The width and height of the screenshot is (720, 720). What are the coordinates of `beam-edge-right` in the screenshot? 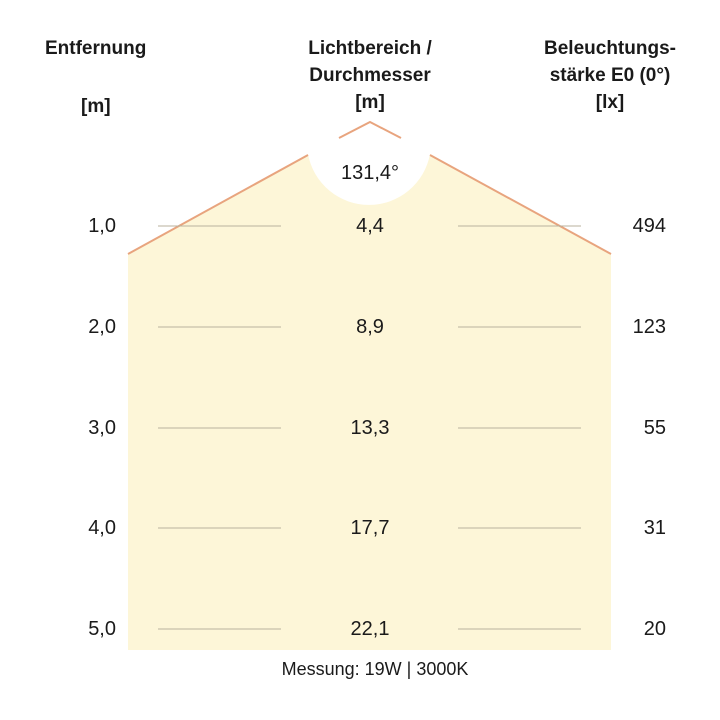 It's located at (520, 204).